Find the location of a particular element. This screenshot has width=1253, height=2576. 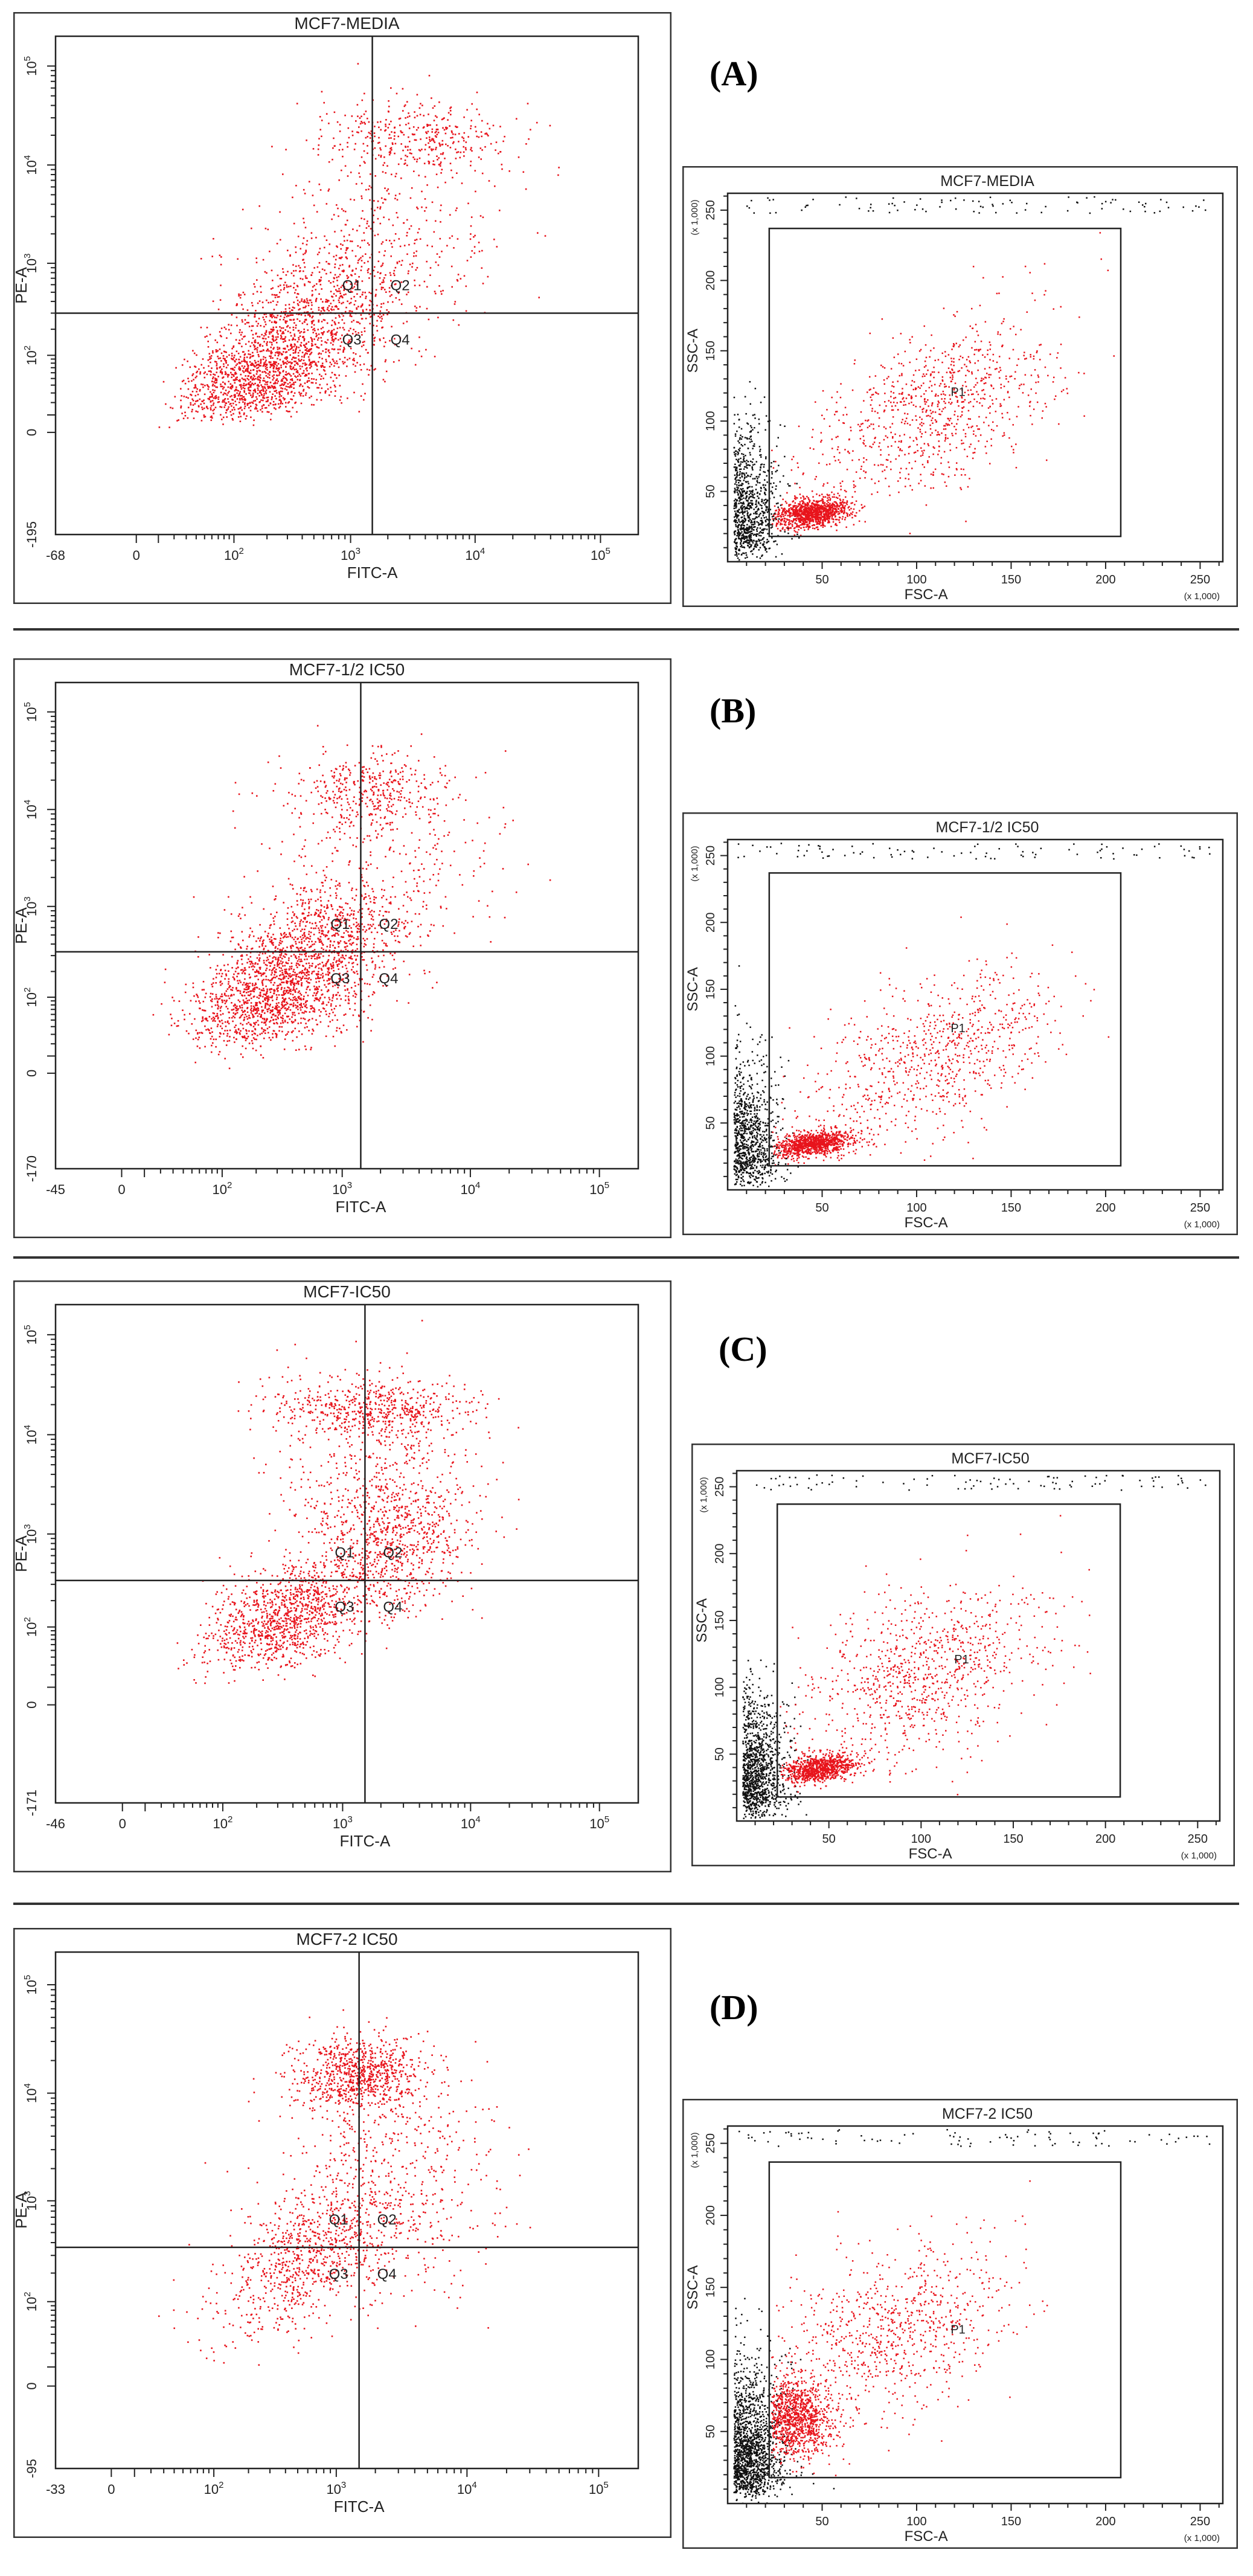

x-tick-label: -45 is located at coordinates (55, 1189).